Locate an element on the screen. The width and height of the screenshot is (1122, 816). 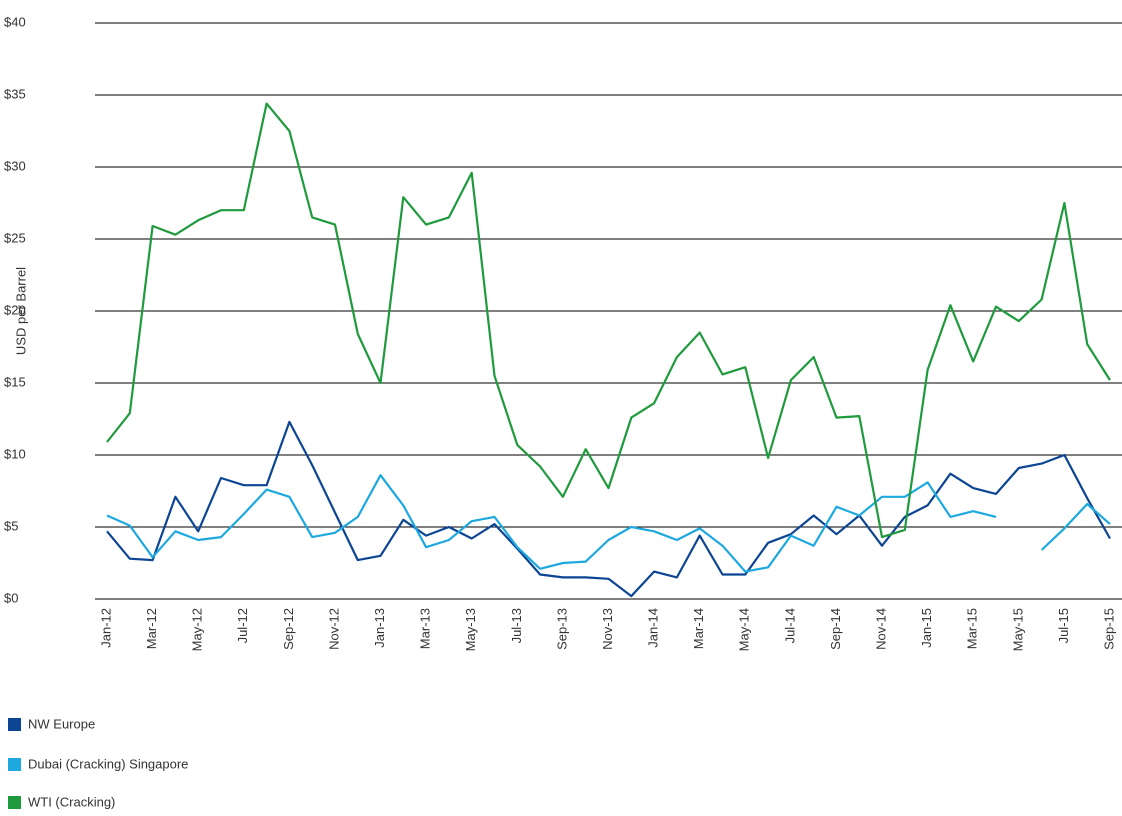
legend-label: WTI (Cracking) is located at coordinates (71, 801).